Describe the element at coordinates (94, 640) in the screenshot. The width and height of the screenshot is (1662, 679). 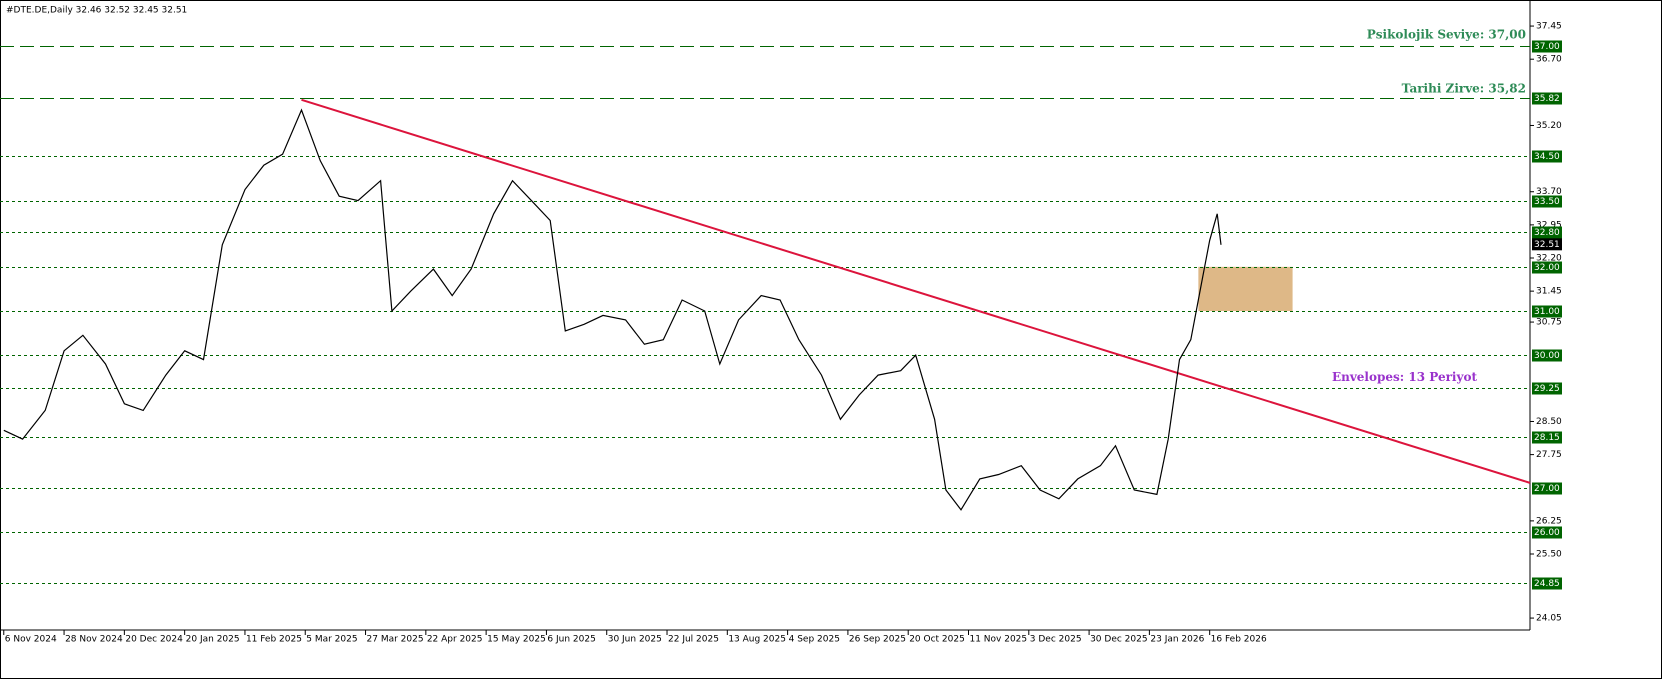
I see `x-tick-label: 28 Nov 2024` at that location.